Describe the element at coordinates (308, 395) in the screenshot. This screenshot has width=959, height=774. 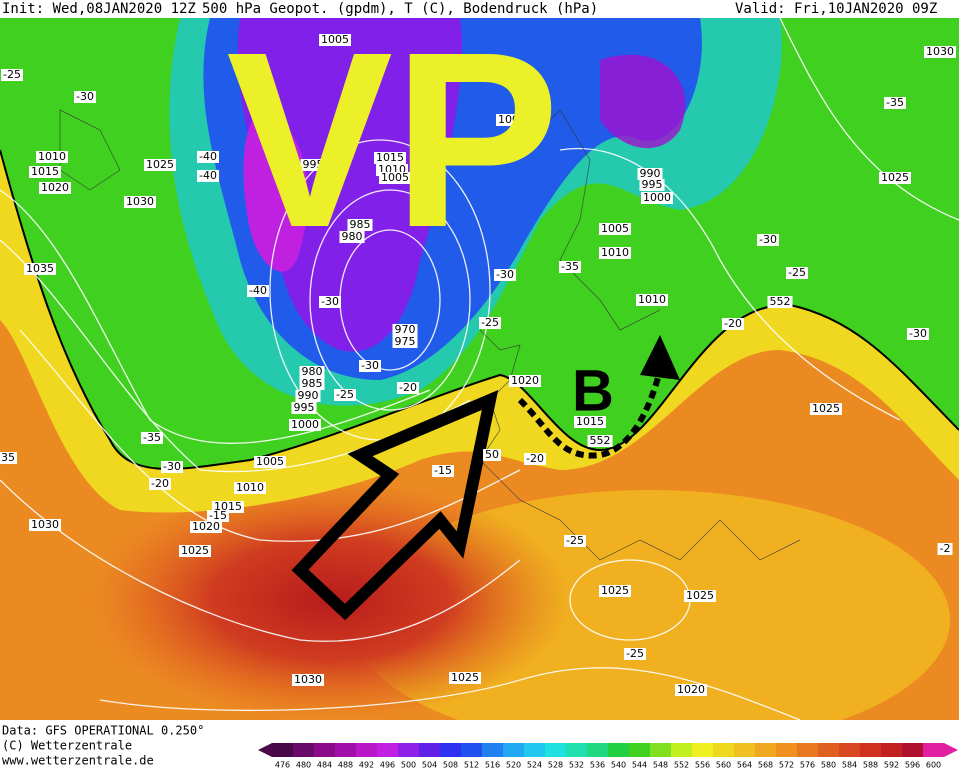
I see `isoline-label: 990` at that location.